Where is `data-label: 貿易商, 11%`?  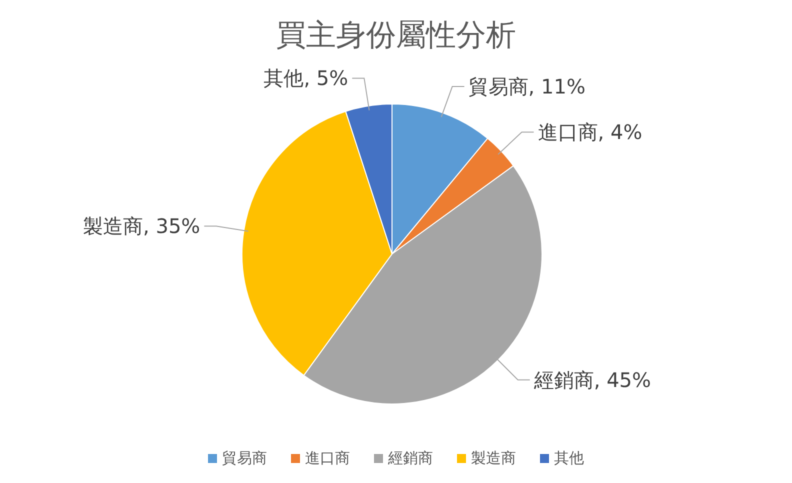
data-label: 貿易商, 11% is located at coordinates (527, 86).